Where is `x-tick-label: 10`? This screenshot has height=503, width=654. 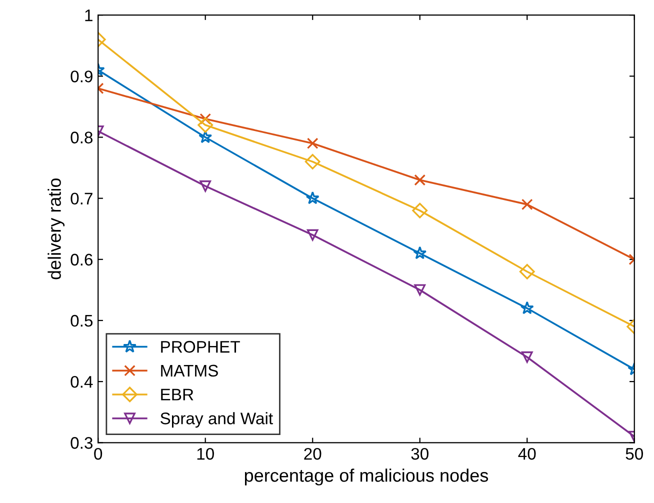
x-tick-label: 10 is located at coordinates (205, 454).